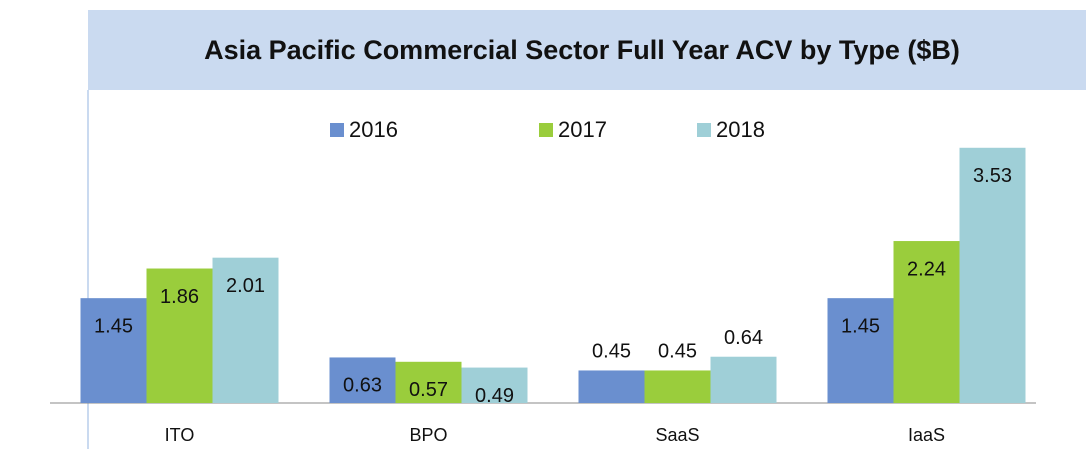 The width and height of the screenshot is (1086, 449). Describe the element at coordinates (428, 435) in the screenshot. I see `x-tick-label: BPO` at that location.